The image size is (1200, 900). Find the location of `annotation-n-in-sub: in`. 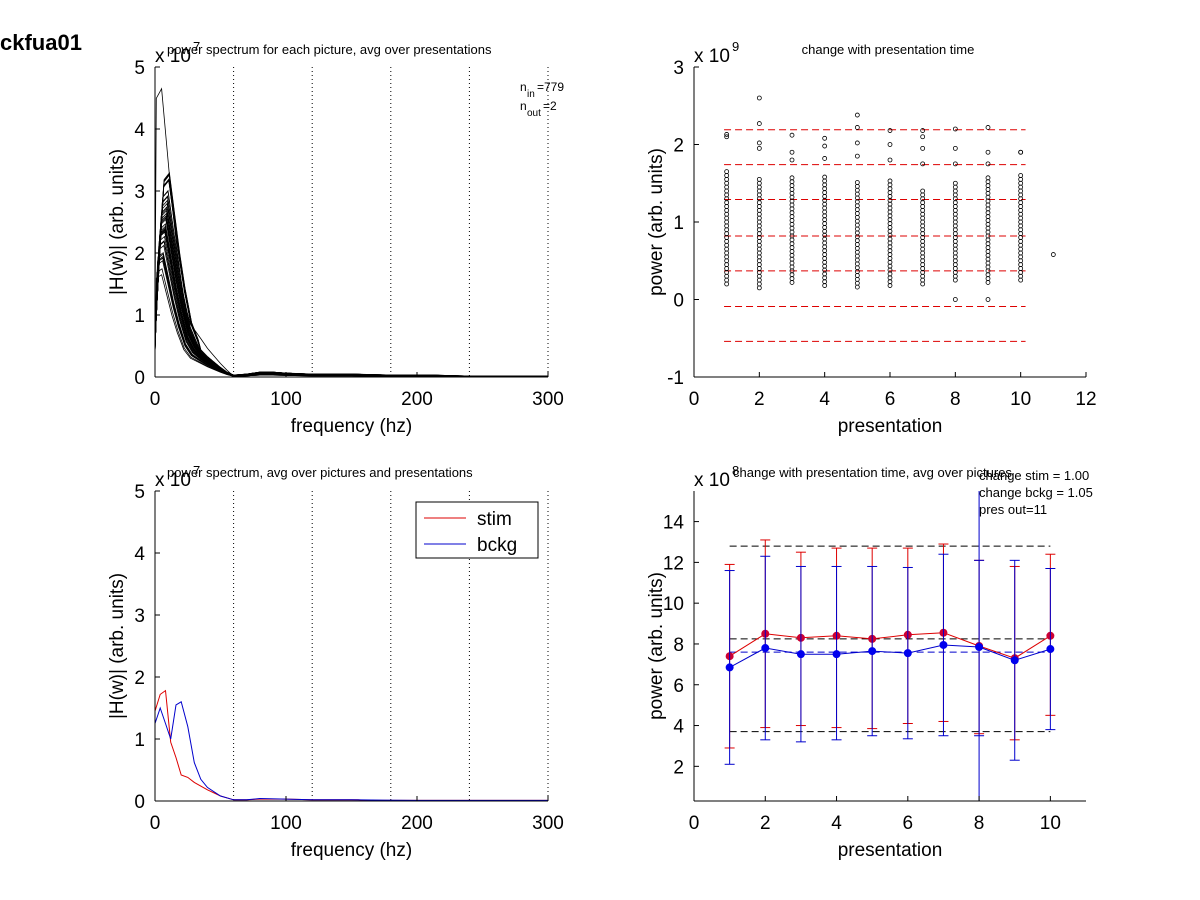

annotation-n-in-sub: in is located at coordinates (531, 94).